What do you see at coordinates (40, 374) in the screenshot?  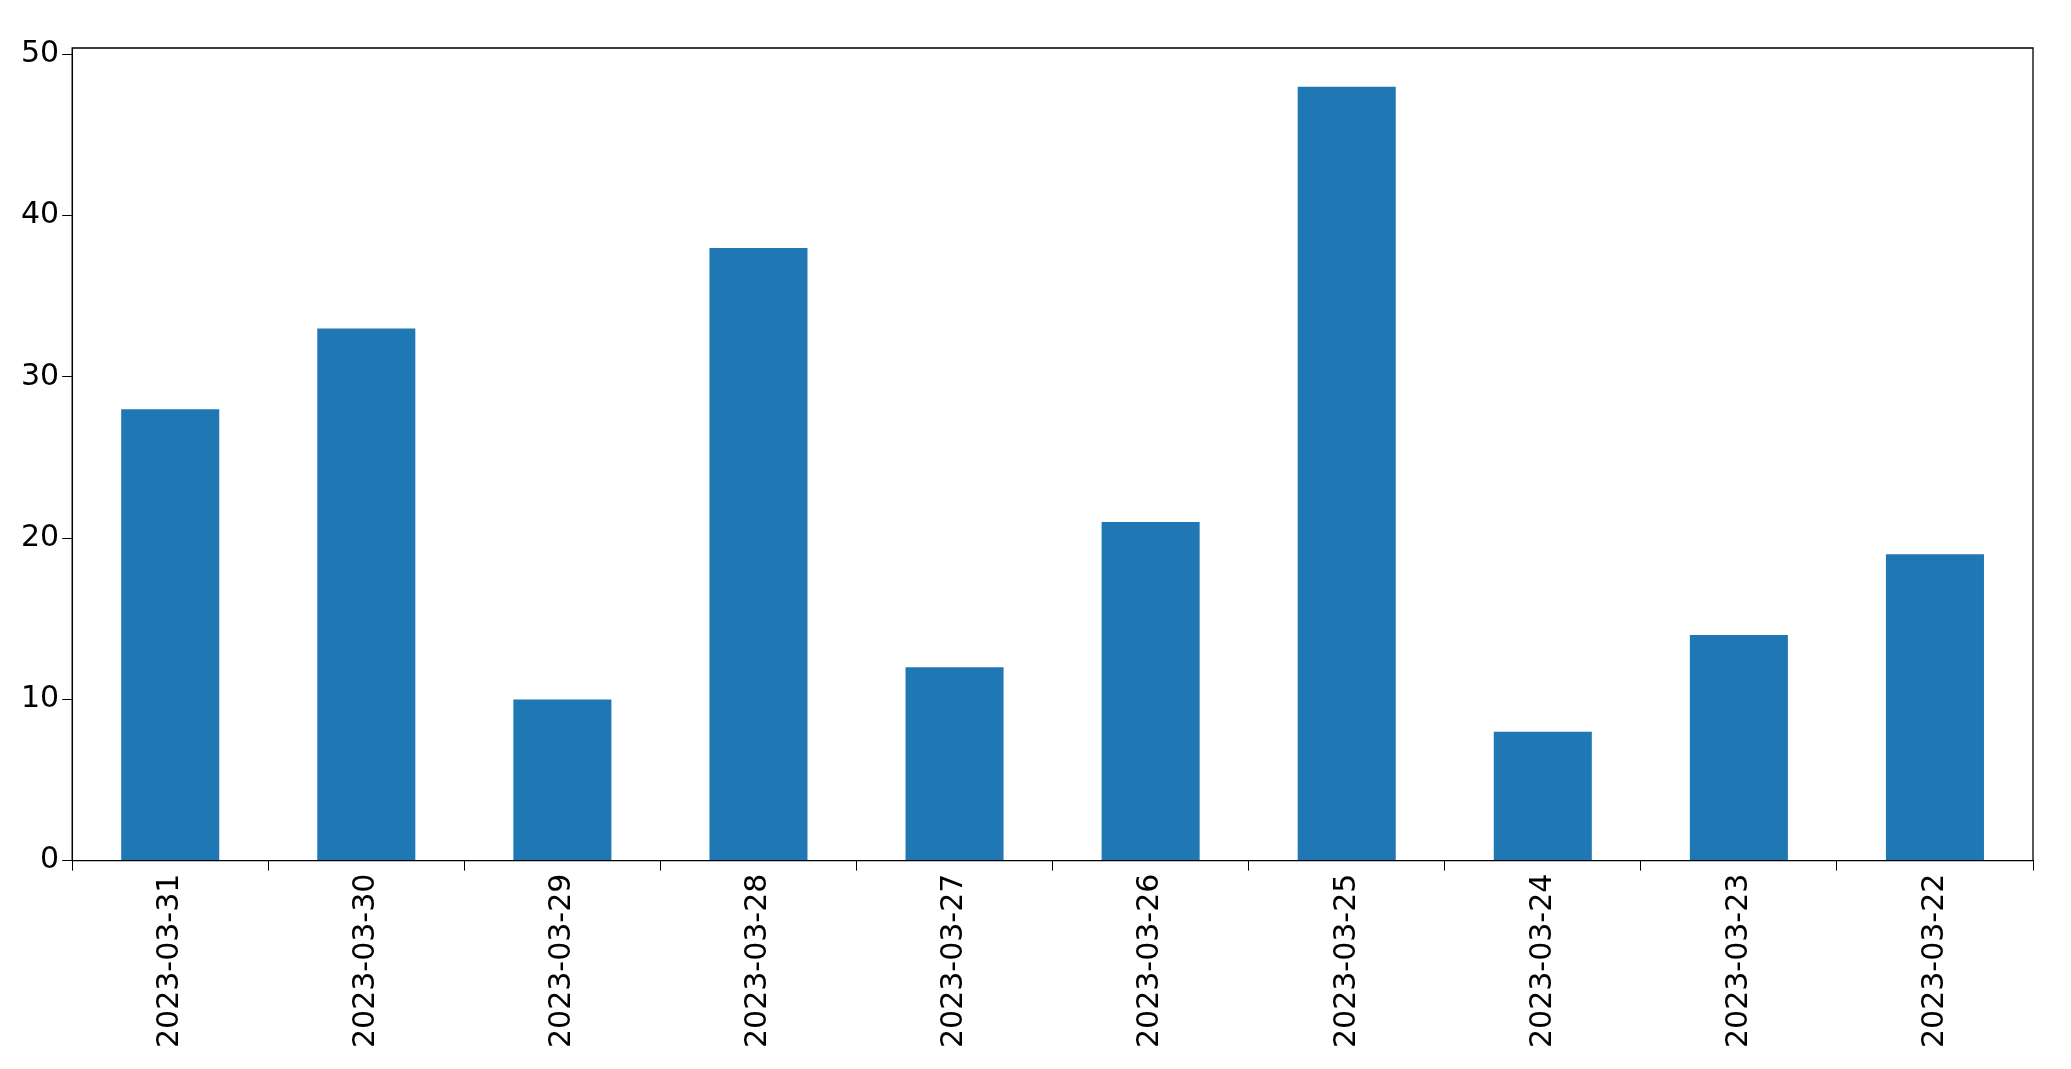 I see `y-tick-label: 30` at bounding box center [40, 374].